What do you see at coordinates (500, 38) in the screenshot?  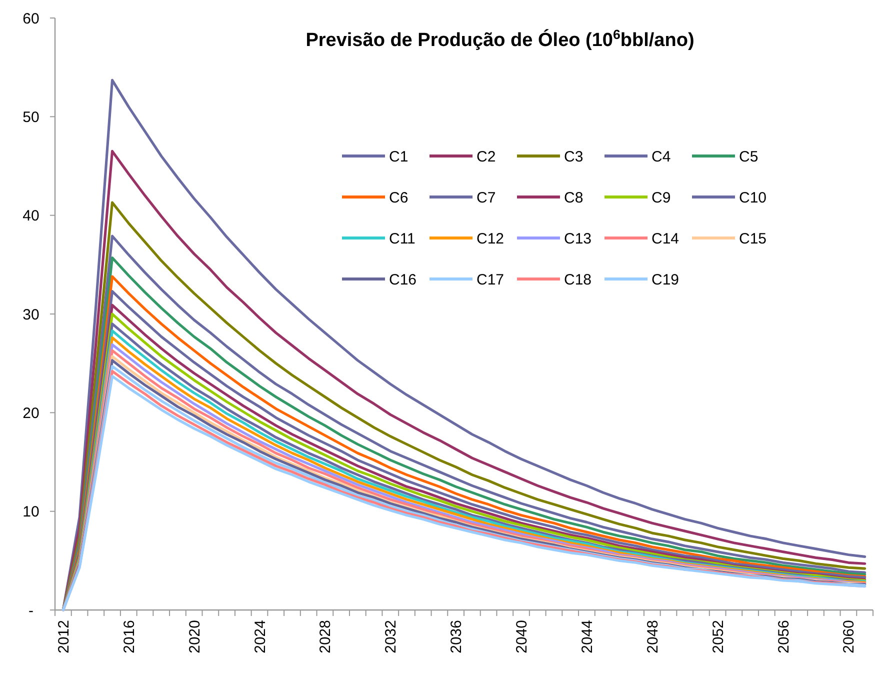 I see `text: Previsão de Produção de Óleo (10$^{6}$bbl/ano)` at bounding box center [500, 38].